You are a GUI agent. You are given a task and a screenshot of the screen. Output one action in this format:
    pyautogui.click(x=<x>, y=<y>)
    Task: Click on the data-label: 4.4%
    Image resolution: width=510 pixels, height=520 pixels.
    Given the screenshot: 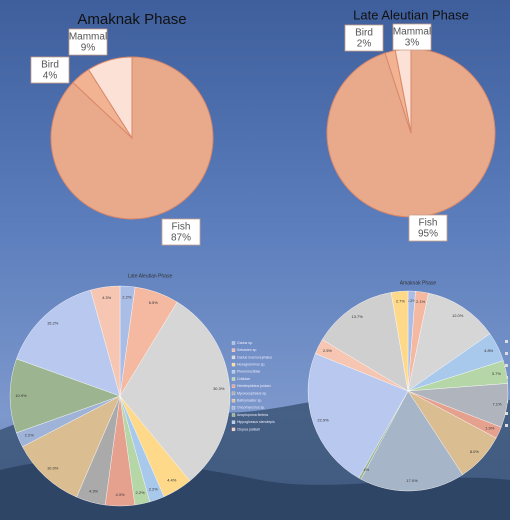 What is the action you would take?
    pyautogui.click(x=172, y=479)
    